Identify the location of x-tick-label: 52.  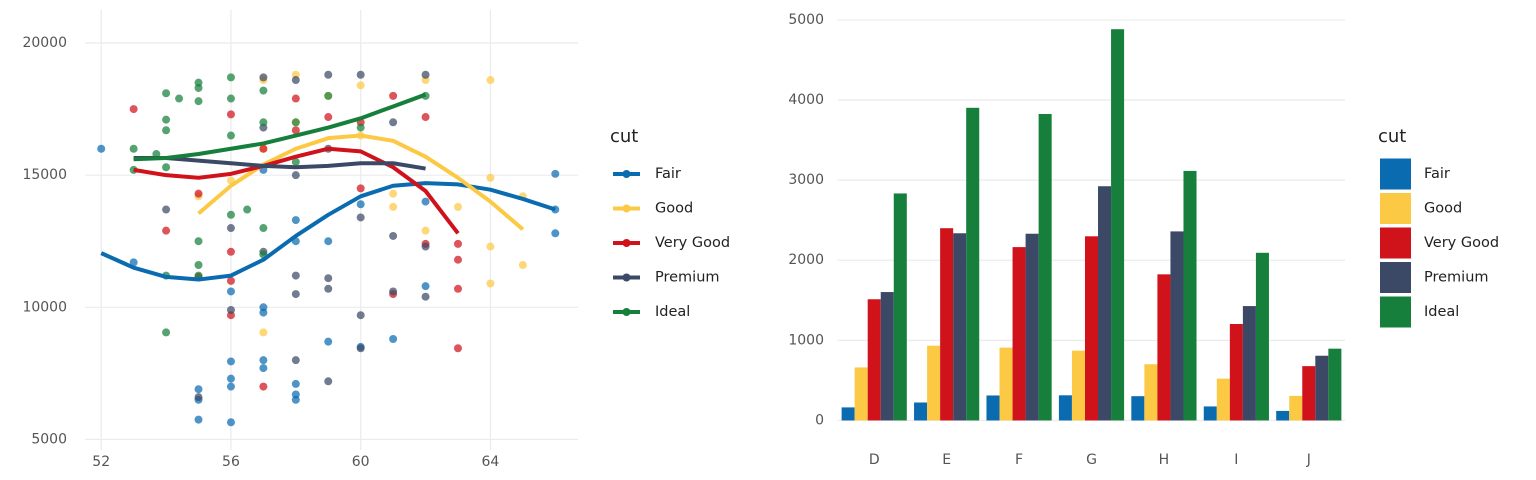
(101, 462).